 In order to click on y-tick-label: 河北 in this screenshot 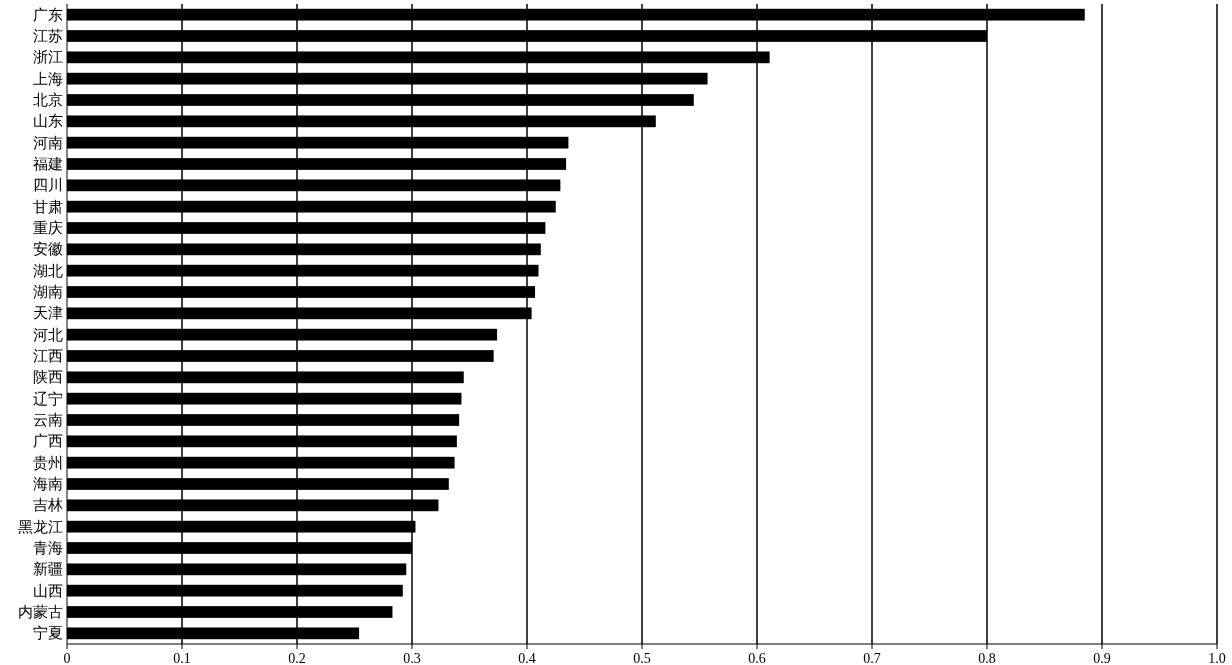, I will do `click(48, 334)`.